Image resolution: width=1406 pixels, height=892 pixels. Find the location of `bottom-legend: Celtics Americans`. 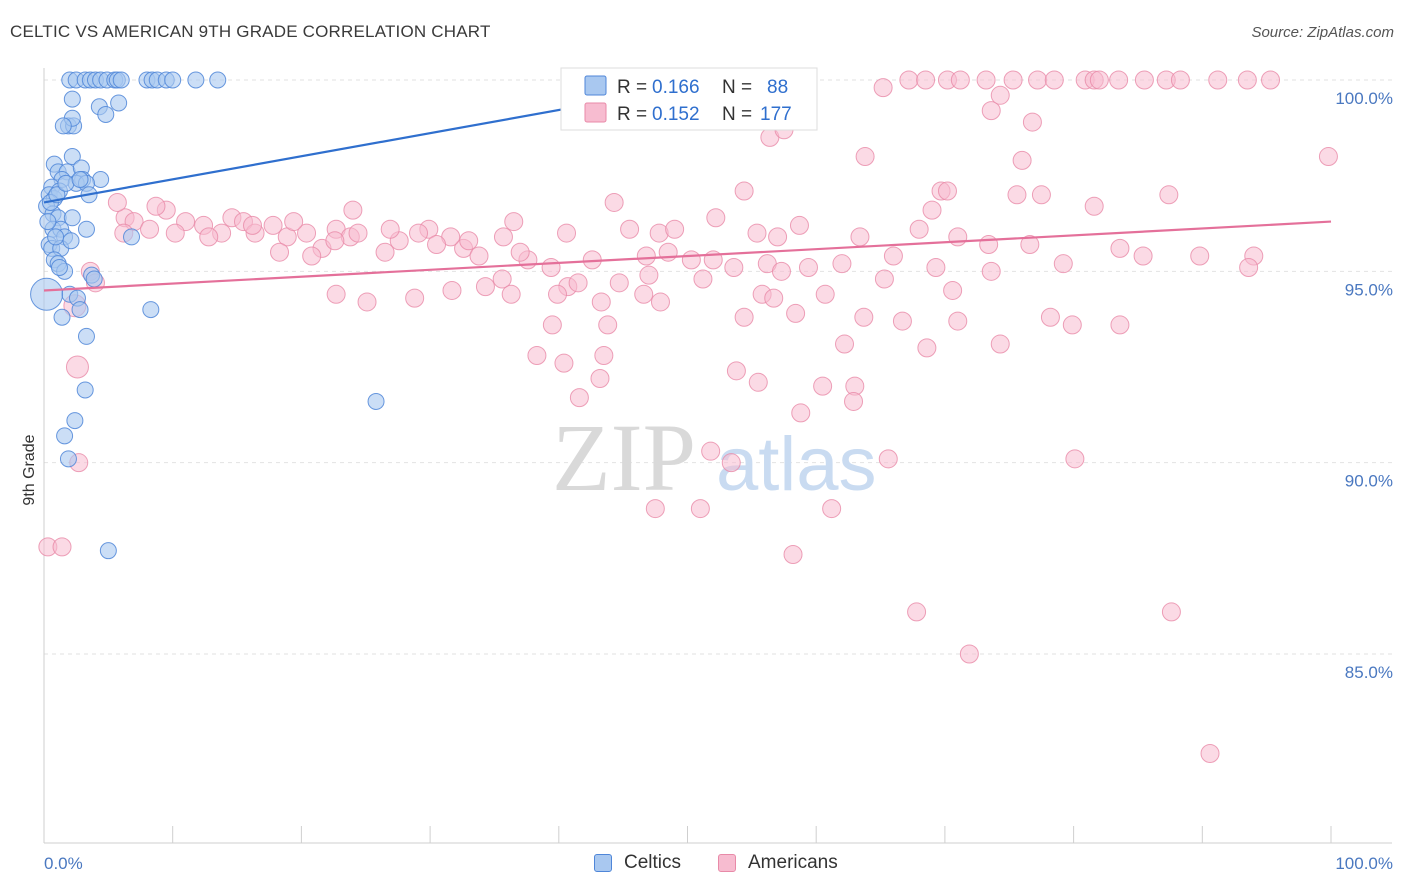

bottom-legend: Celtics Americans is located at coordinates (703, 865).